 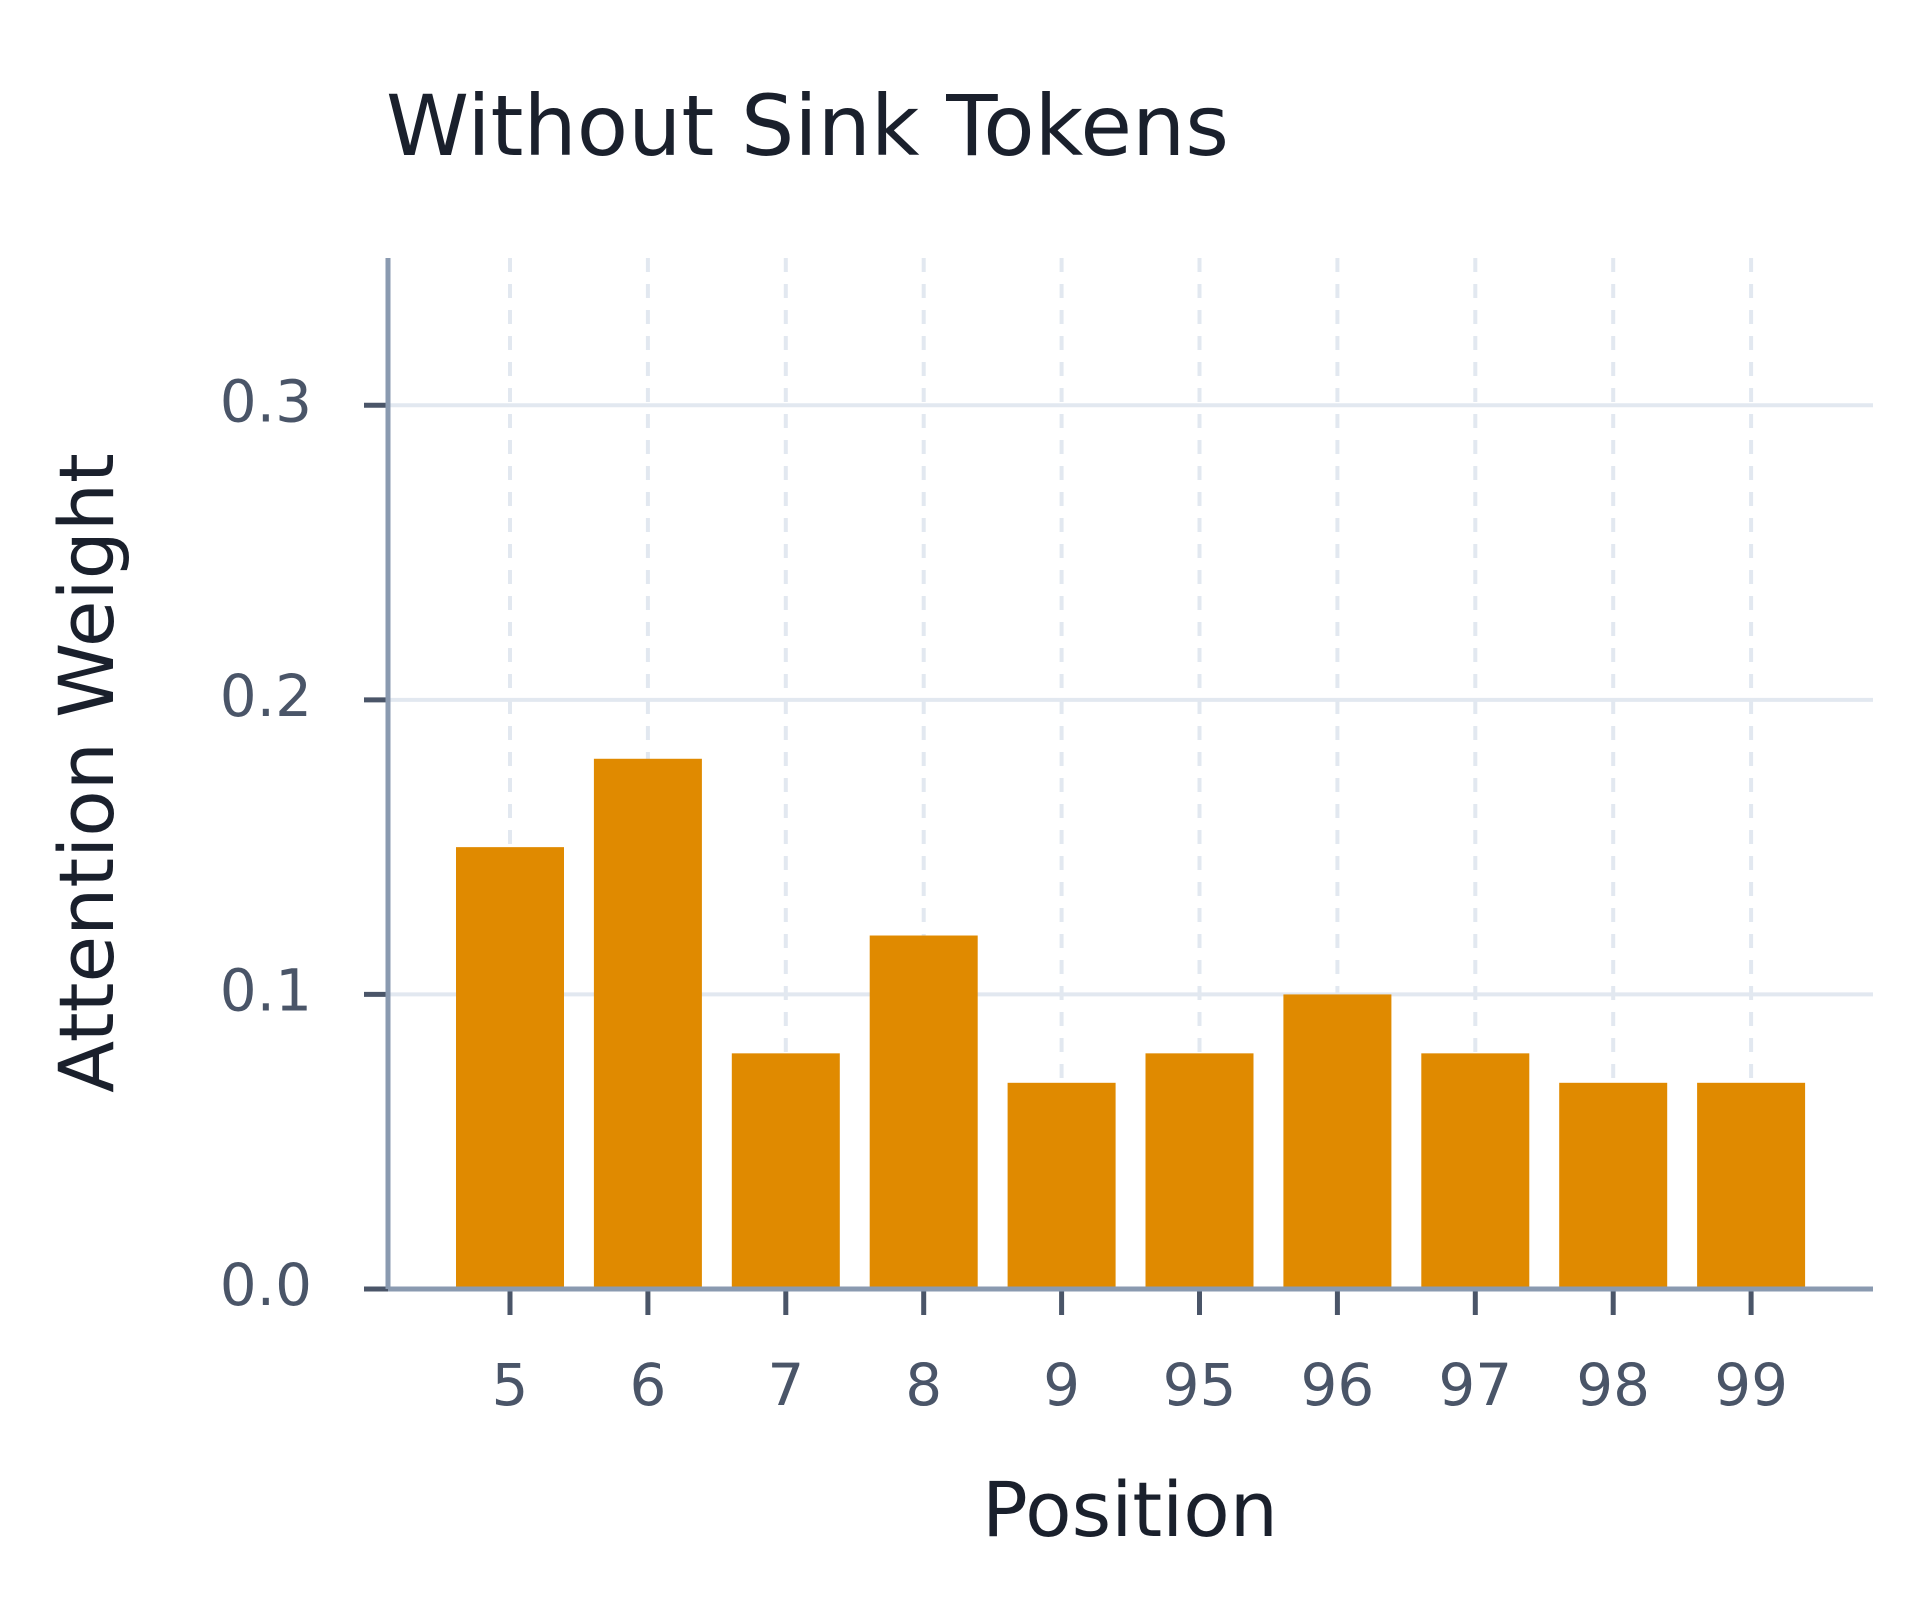 What do you see at coordinates (266, 401) in the screenshot?
I see `y-tick-label: 0.3` at bounding box center [266, 401].